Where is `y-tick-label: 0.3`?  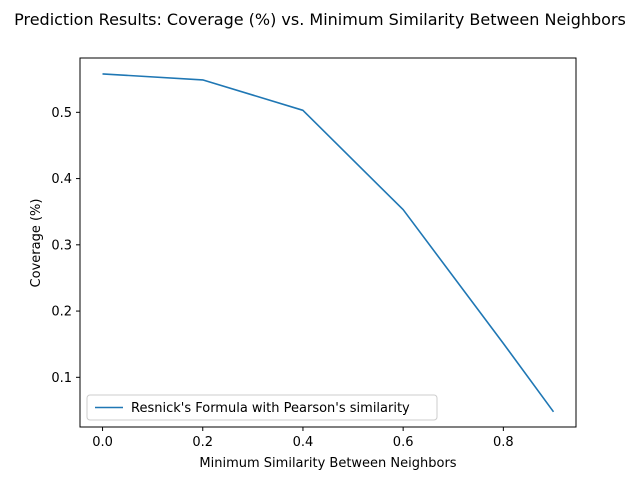
y-tick-label: 0.3 is located at coordinates (61, 245).